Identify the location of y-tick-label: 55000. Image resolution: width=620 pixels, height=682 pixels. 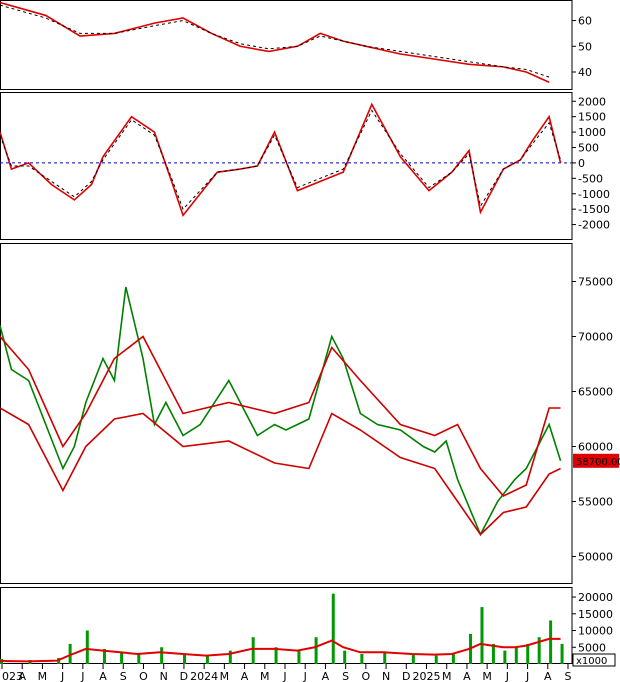
(595, 502).